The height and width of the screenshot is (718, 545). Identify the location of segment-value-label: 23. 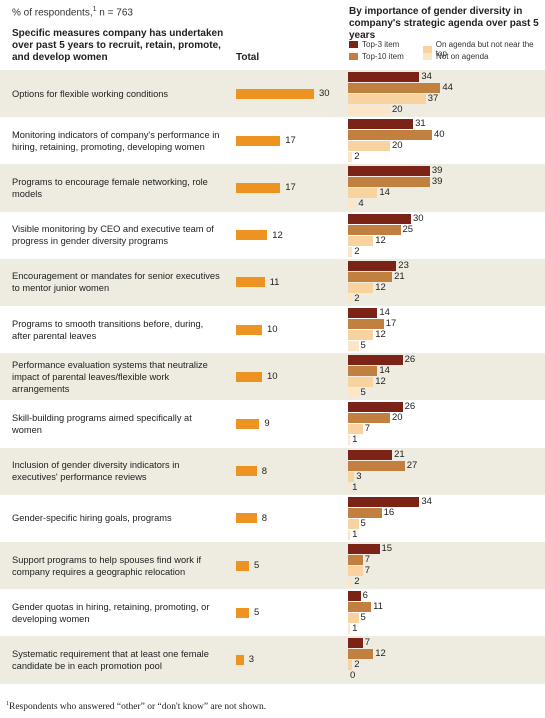
(403, 265).